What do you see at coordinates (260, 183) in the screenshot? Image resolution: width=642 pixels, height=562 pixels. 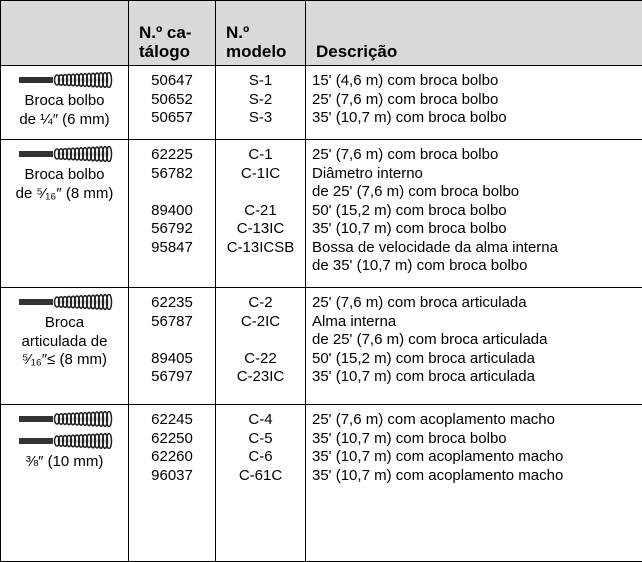 I see `model-number: C-1IC` at bounding box center [260, 183].